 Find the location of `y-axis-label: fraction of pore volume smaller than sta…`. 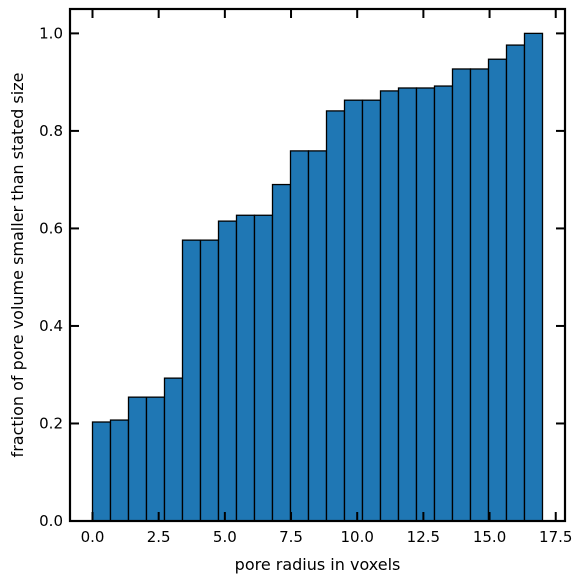

y-axis-label: fraction of pore volume smaller than sta… is located at coordinates (17, 265).